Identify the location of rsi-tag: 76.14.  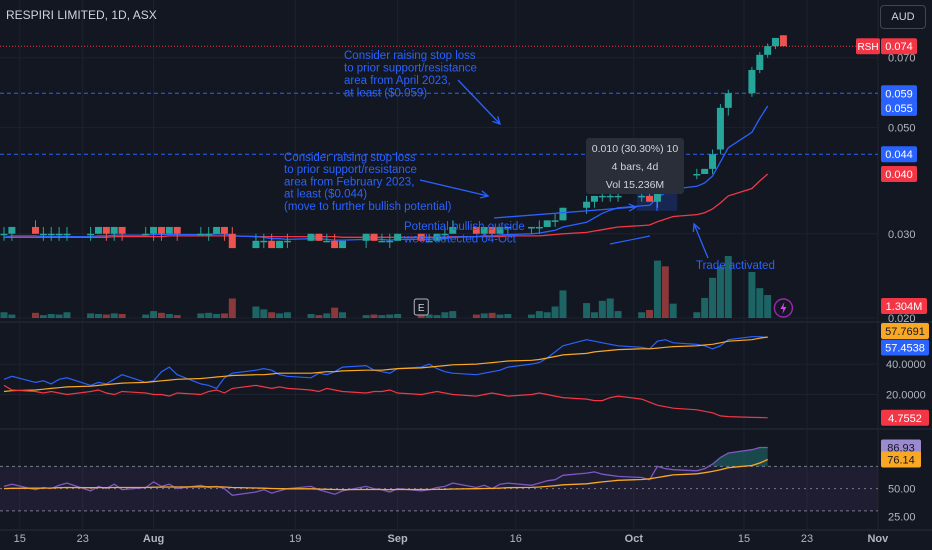
(901, 461).